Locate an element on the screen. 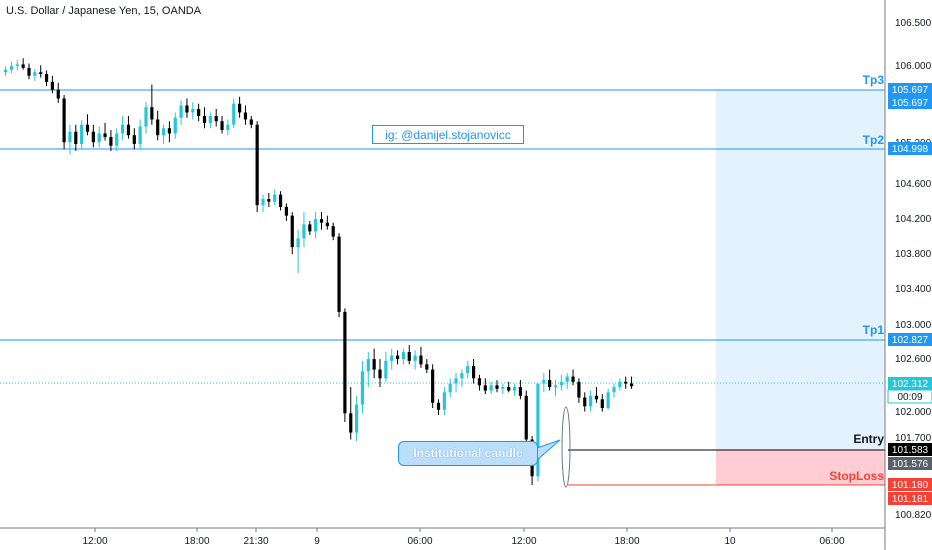 This screenshot has height=550, width=932. time-axis: 12:00 18:00 21:30 9 06:00 12:00 18:00 10 06:00 is located at coordinates (463, 537).